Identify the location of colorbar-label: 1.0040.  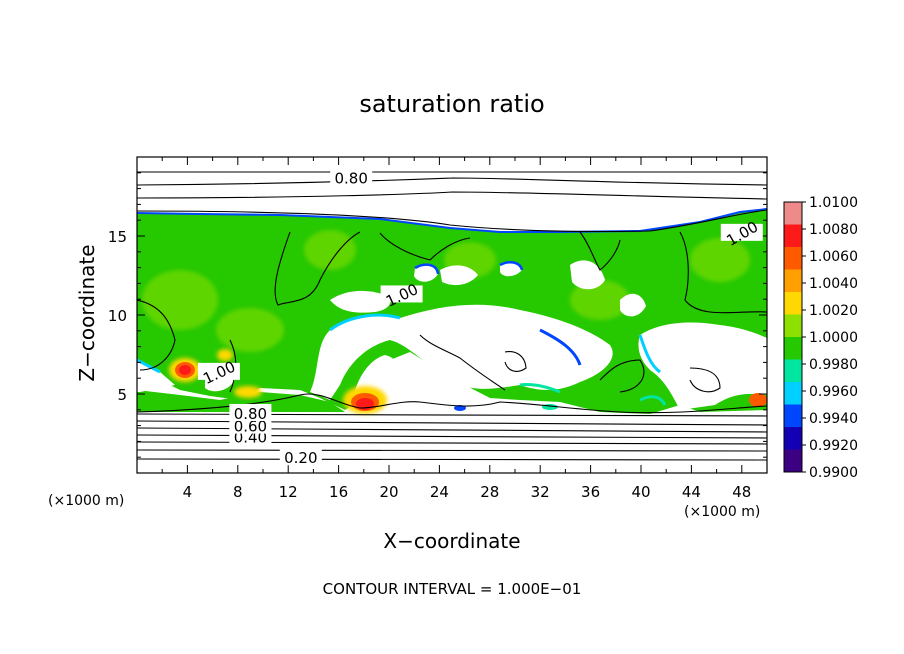
(833, 284).